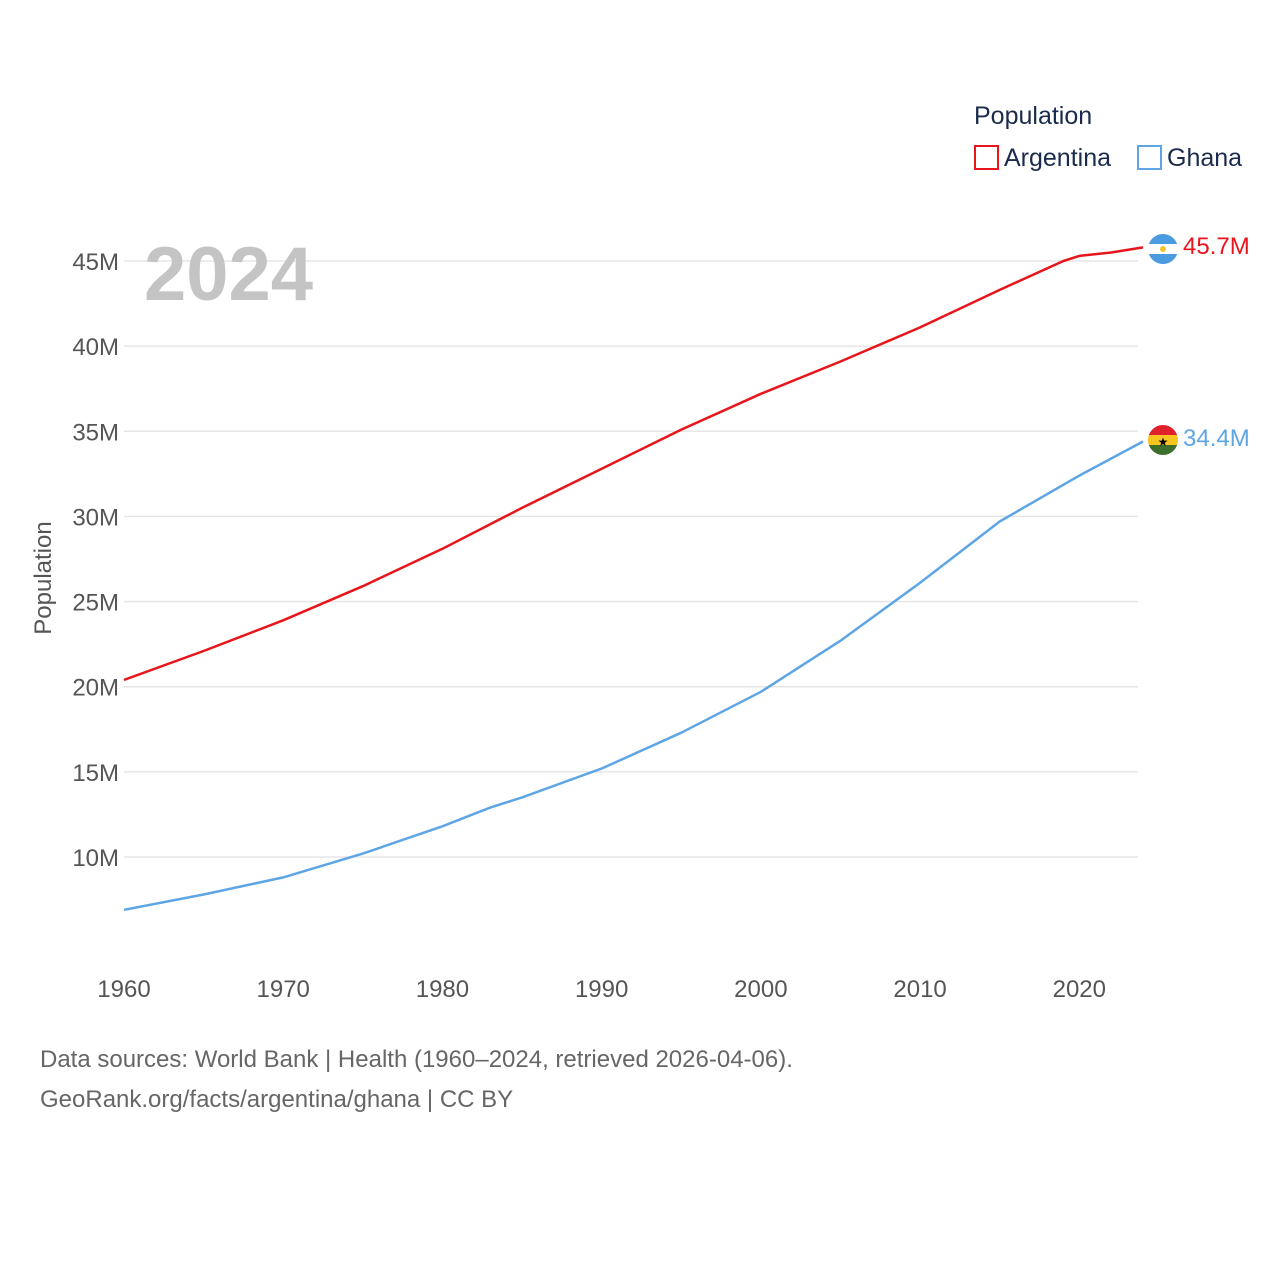 This screenshot has height=1280, width=1280. I want to click on x-tick-label: 2000, so click(760, 989).